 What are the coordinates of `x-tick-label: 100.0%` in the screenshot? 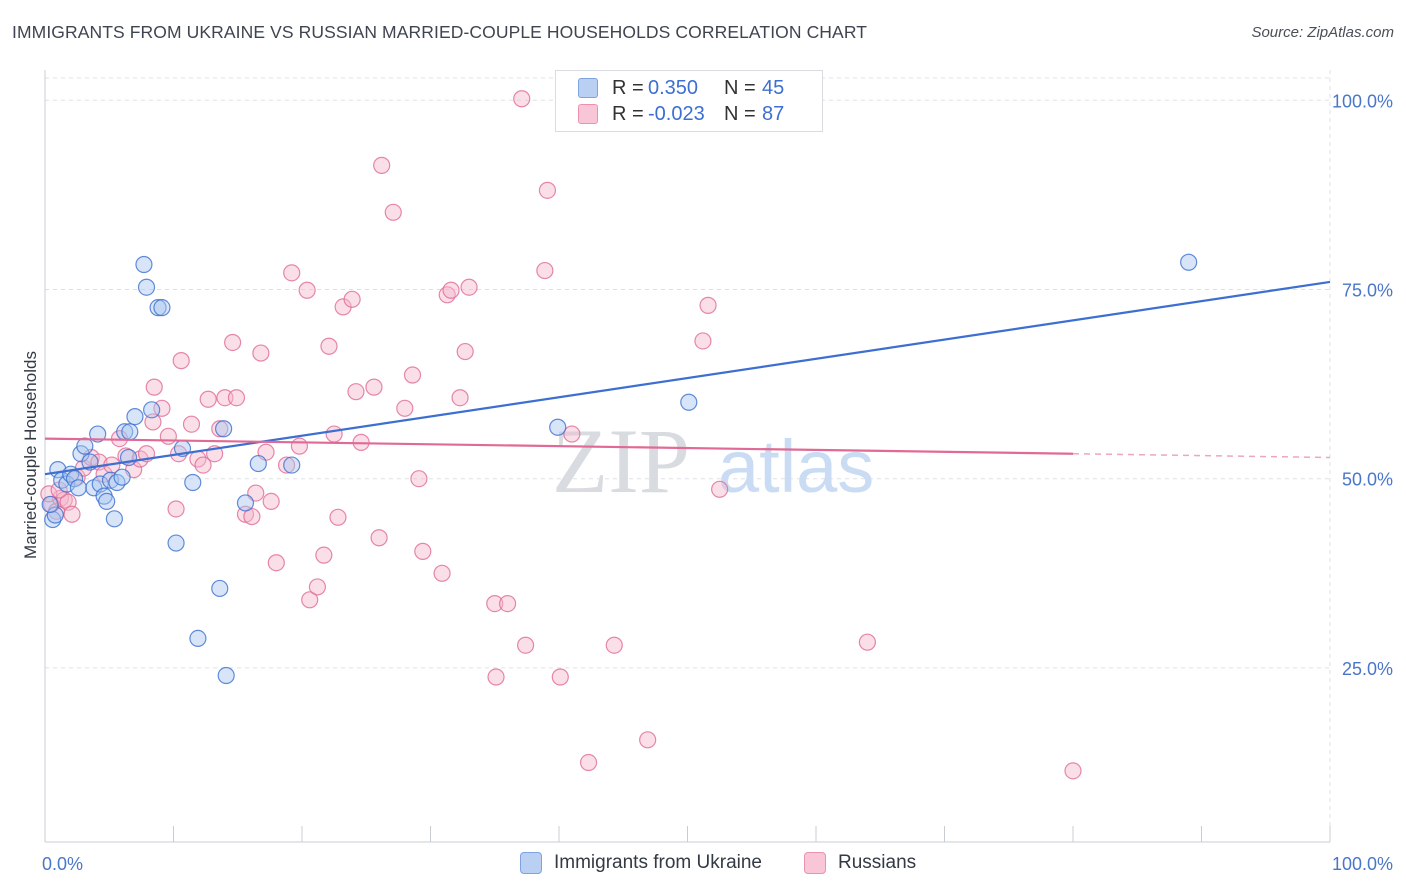 It's located at (1362, 864).